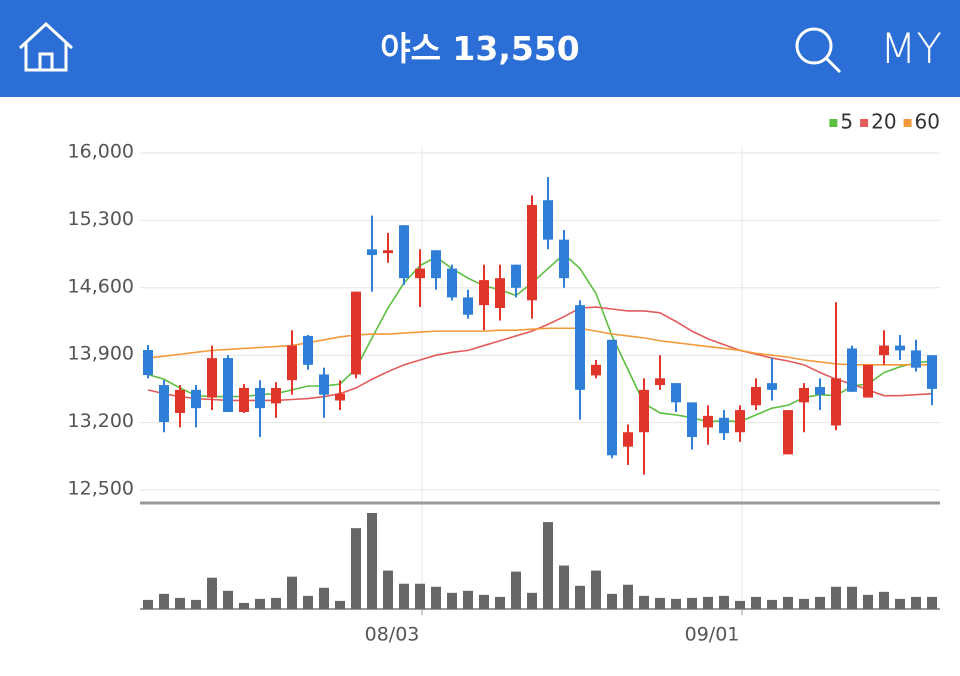 The image size is (960, 676). I want to click on search-icon, so click(820, 50).